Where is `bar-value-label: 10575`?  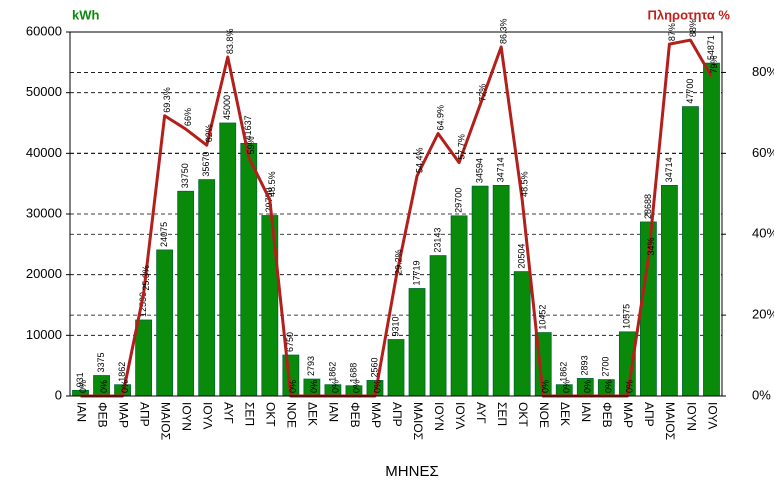 bar-value-label: 10575 is located at coordinates (627, 316).